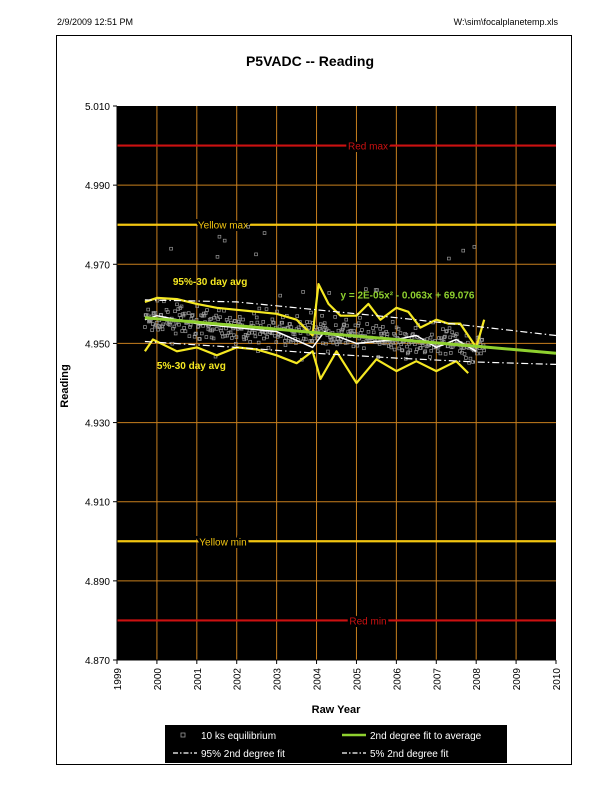 This screenshot has height=792, width=612. I want to click on x-tick-label: 1999, so click(118, 679).